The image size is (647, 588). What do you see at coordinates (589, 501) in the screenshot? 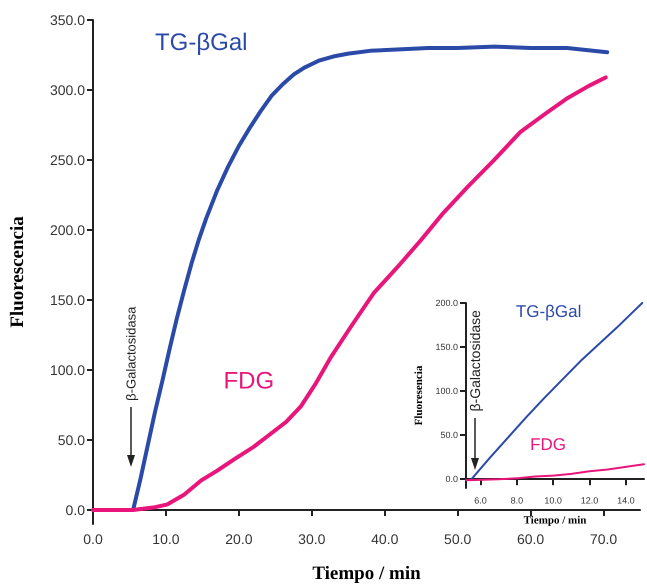
I see `x-tick-label: 12.0` at bounding box center [589, 501].